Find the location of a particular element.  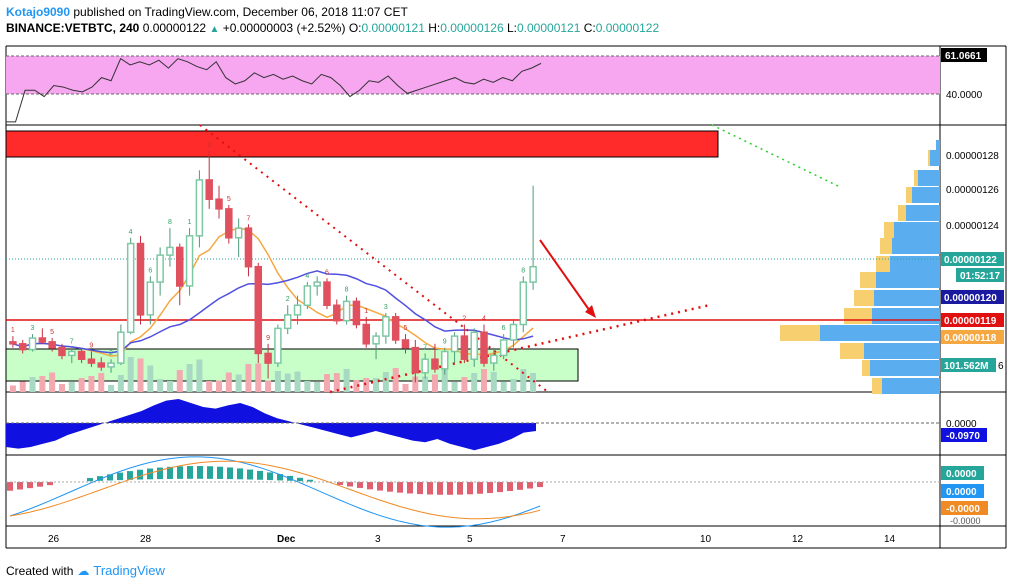

oscillator-area is located at coordinates (271, 425).